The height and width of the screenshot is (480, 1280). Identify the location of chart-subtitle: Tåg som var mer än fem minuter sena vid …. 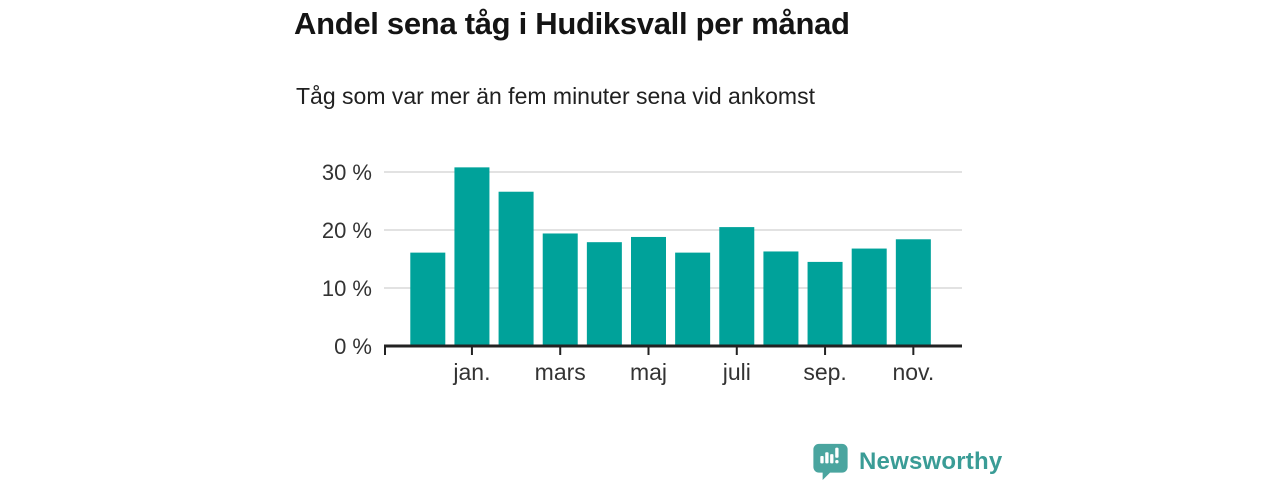
(555, 96).